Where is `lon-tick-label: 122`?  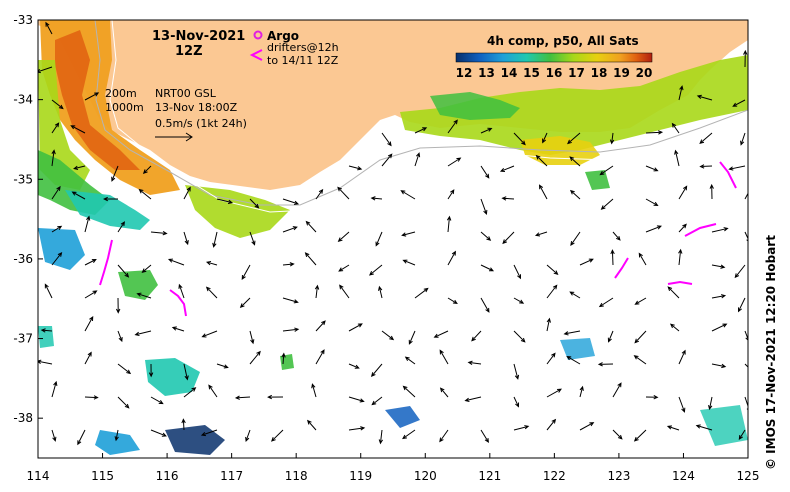
lon-tick-label: 122 is located at coordinates (554, 476).